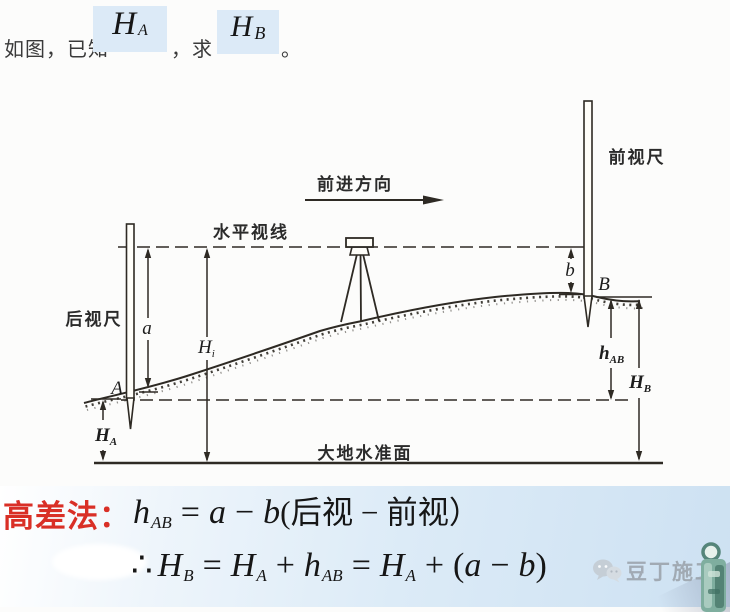  What do you see at coordinates (360, 280) in the screenshot?
I see `level-instrument` at bounding box center [360, 280].